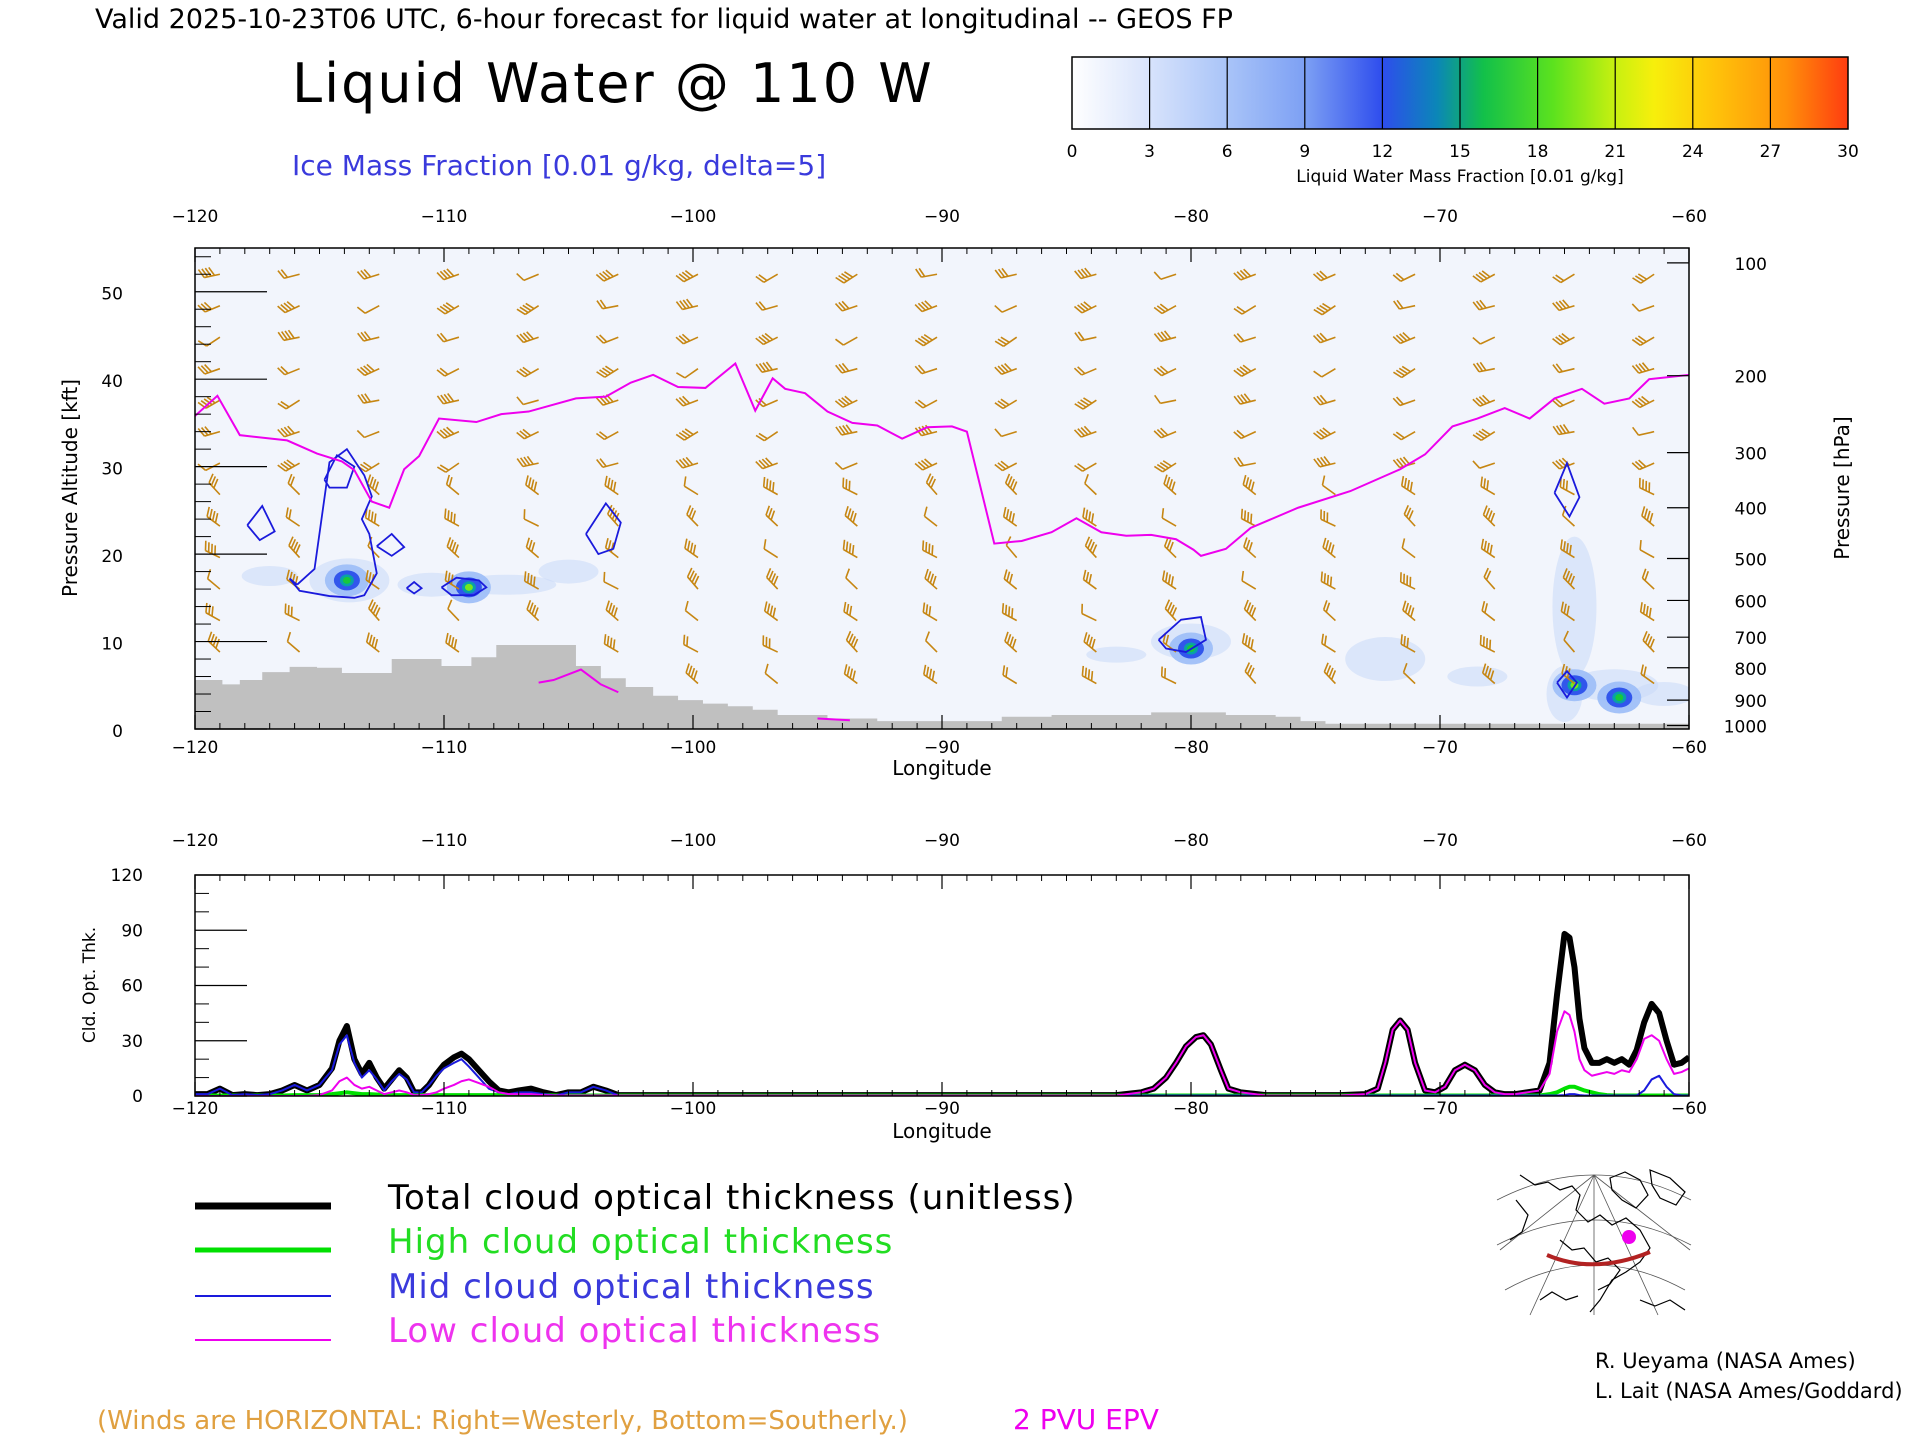 This screenshot has width=1920, height=1440. I want to click on credit-ueyama: R. Ueyama (NASA Ames), so click(1725, 1361).